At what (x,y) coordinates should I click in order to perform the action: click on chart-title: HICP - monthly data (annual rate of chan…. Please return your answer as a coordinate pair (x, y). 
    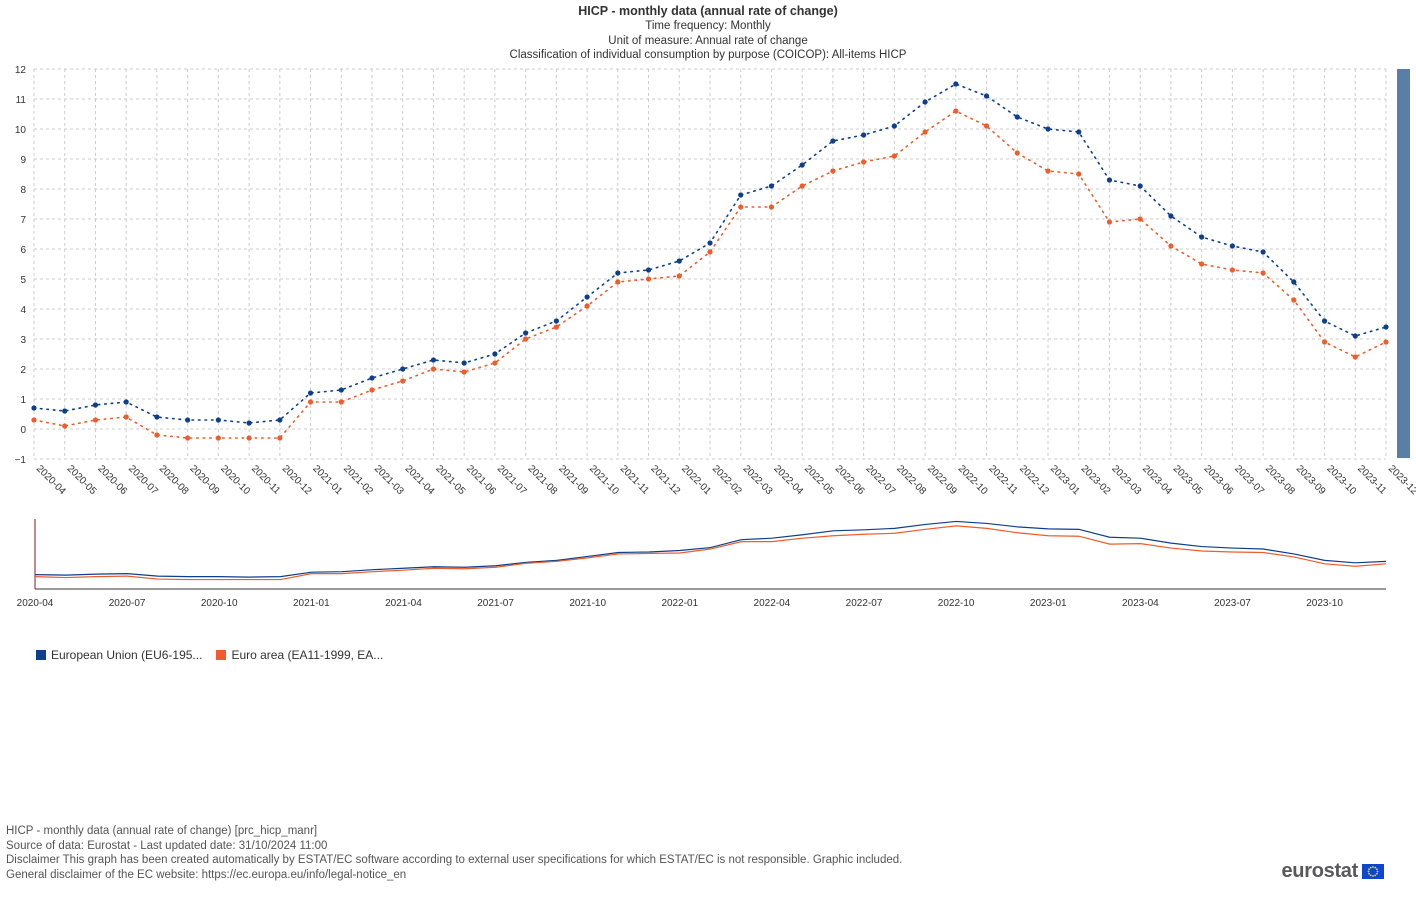
    Looking at the image, I should click on (708, 11).